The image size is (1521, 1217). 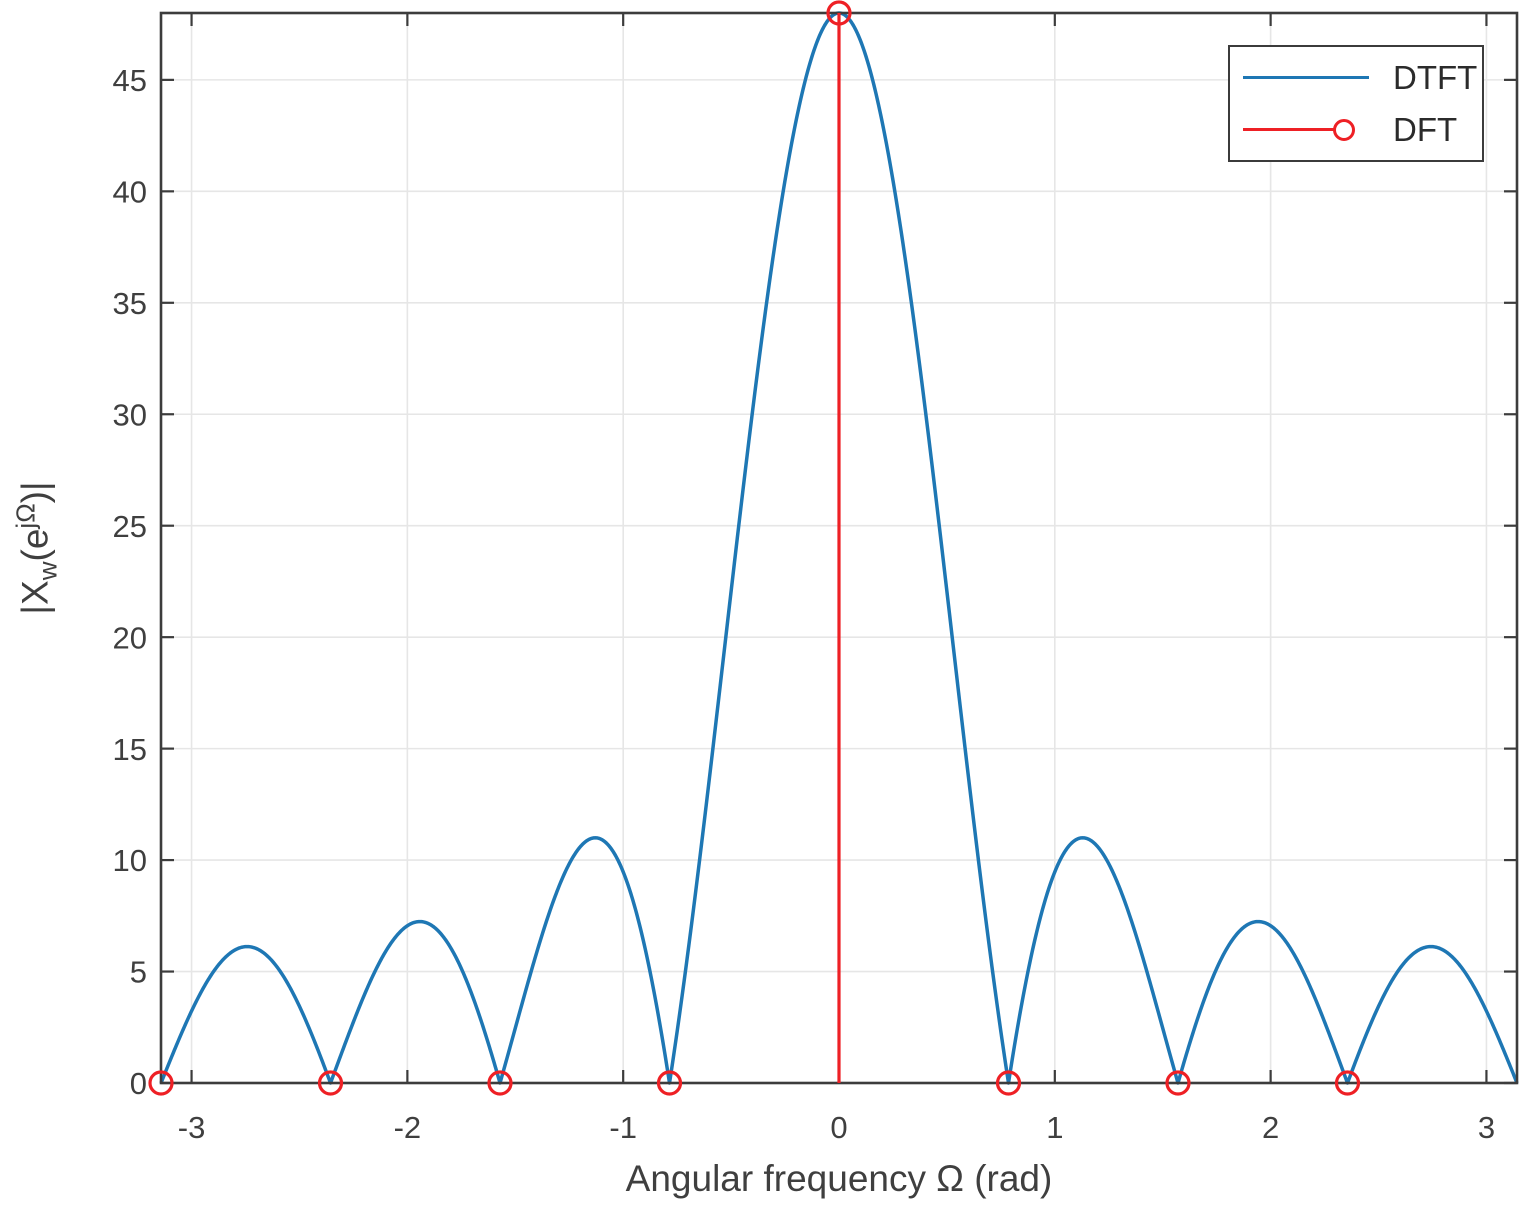 I want to click on x-axis-label: Angular frequency Ω (rad), so click(x=839, y=1178).